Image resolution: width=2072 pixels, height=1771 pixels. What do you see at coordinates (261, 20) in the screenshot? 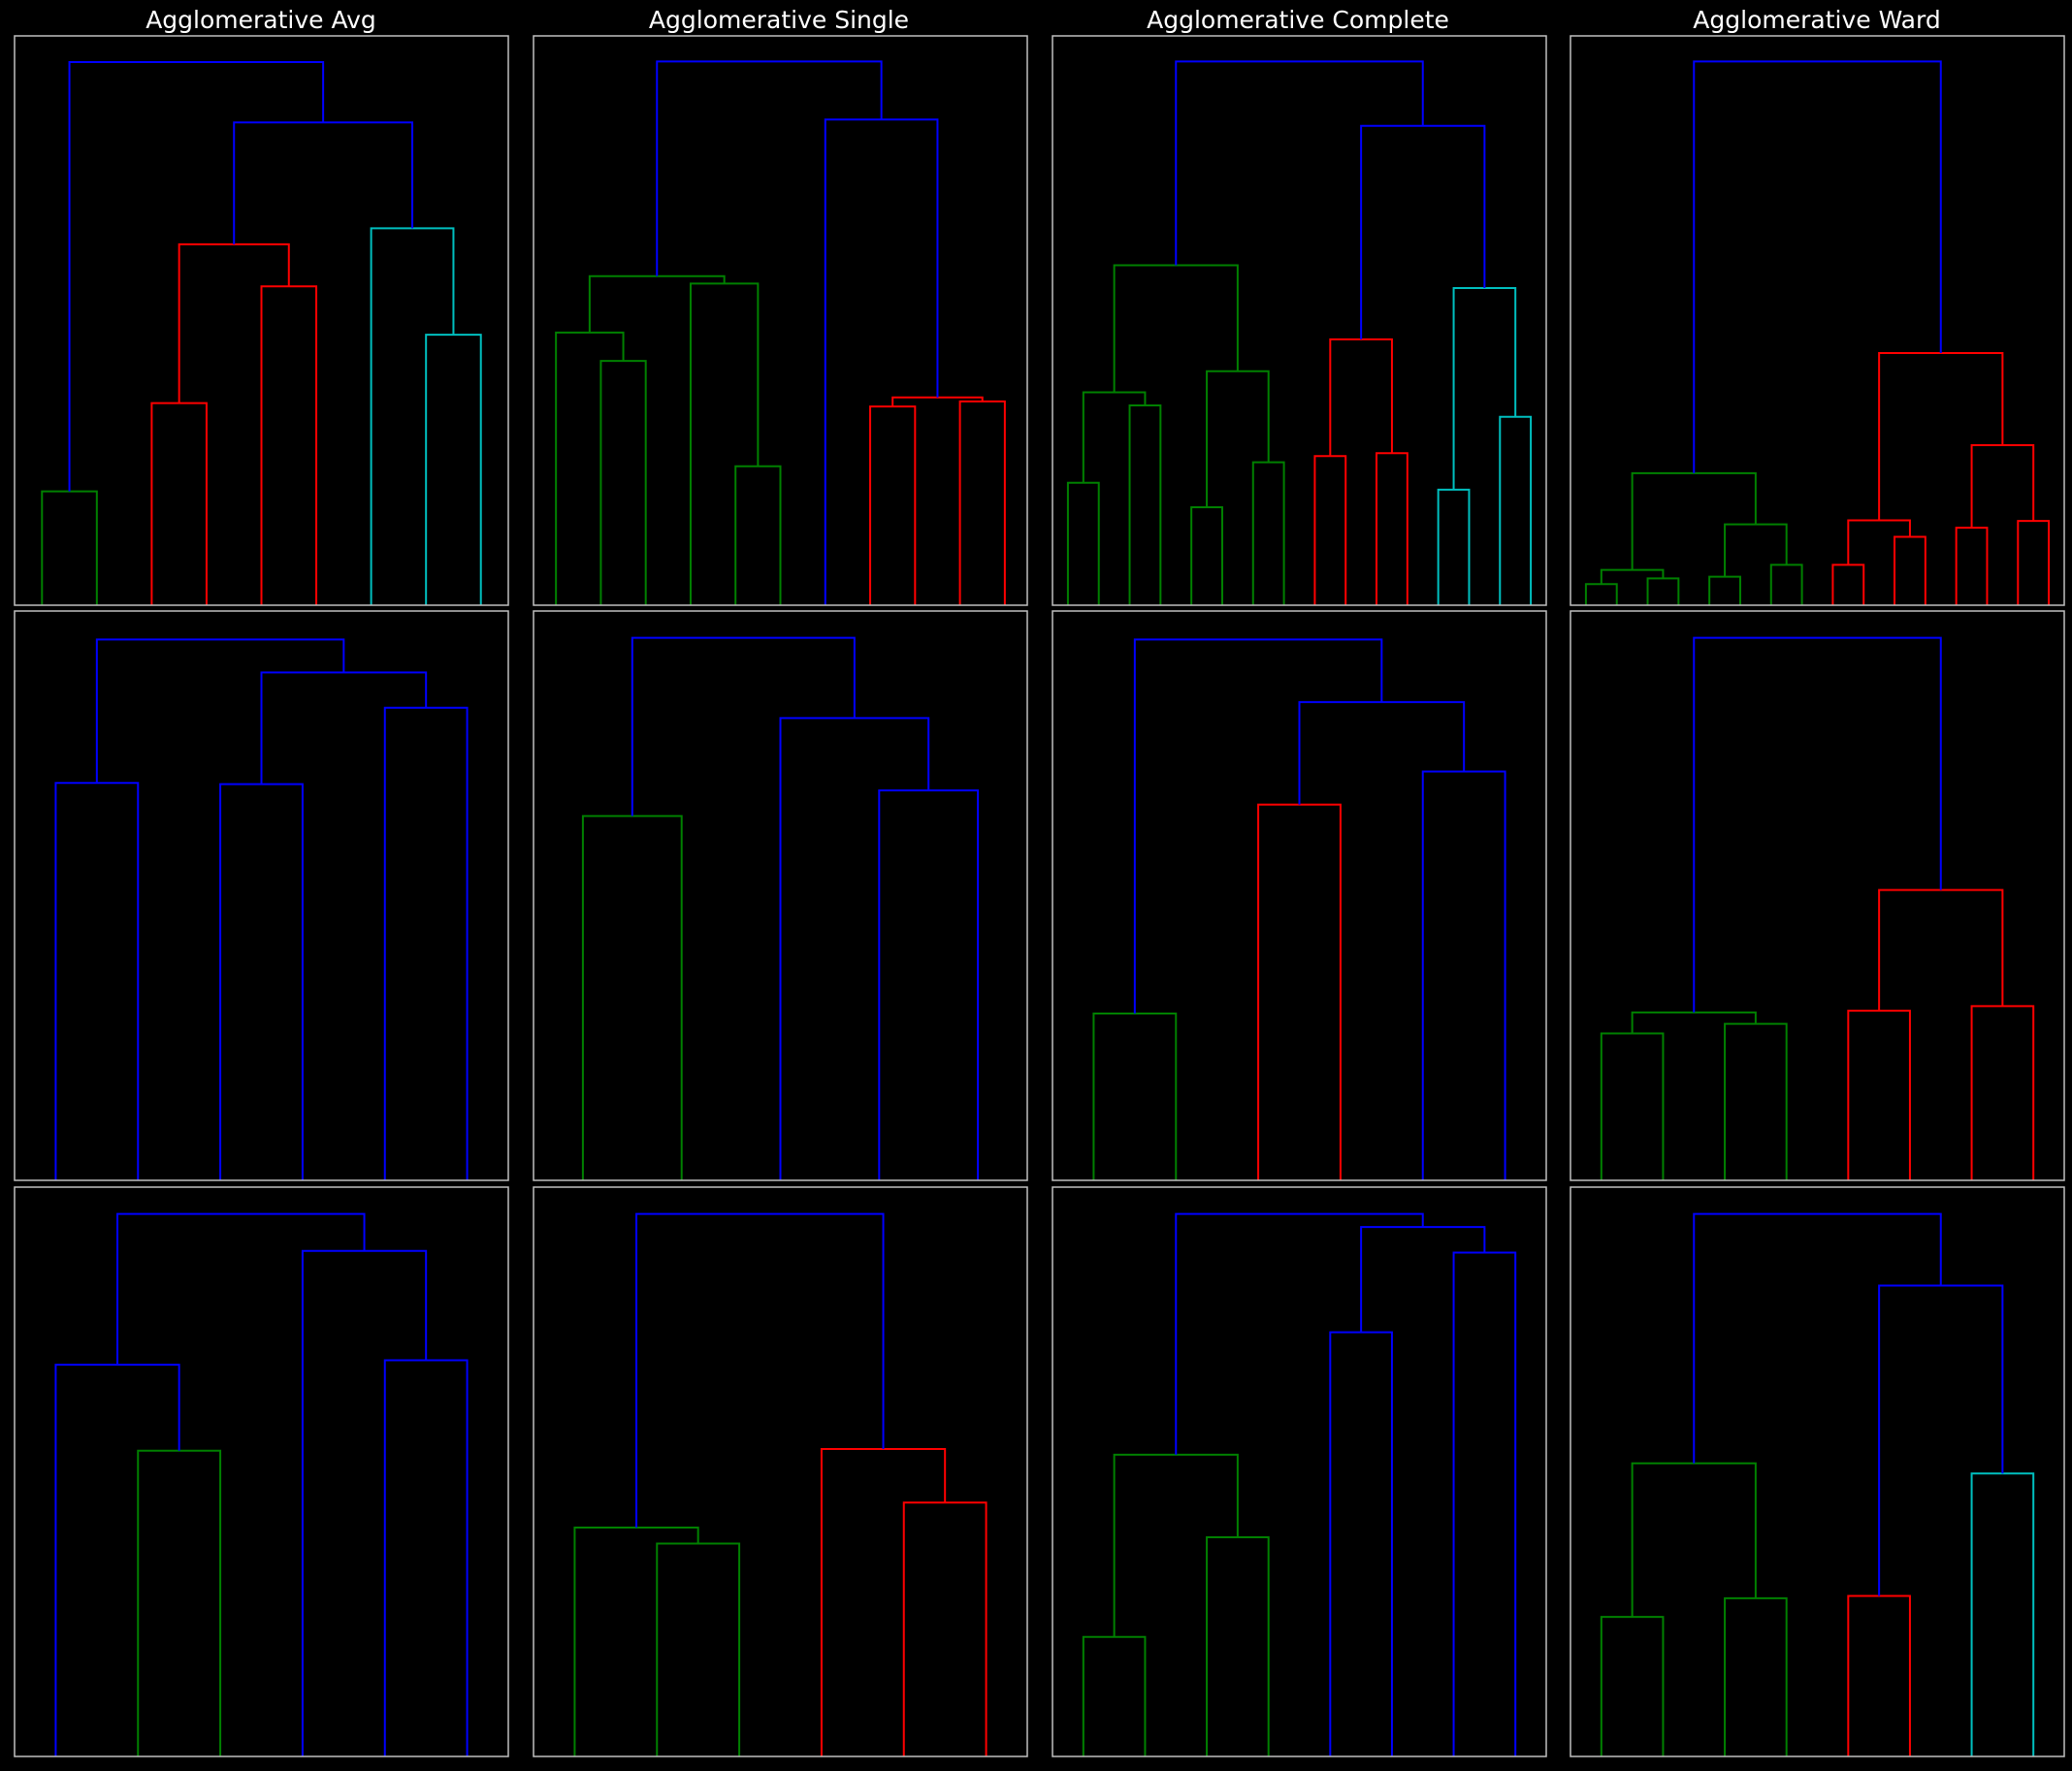
I see `column-title-avg: Agglomerative Avg` at bounding box center [261, 20].